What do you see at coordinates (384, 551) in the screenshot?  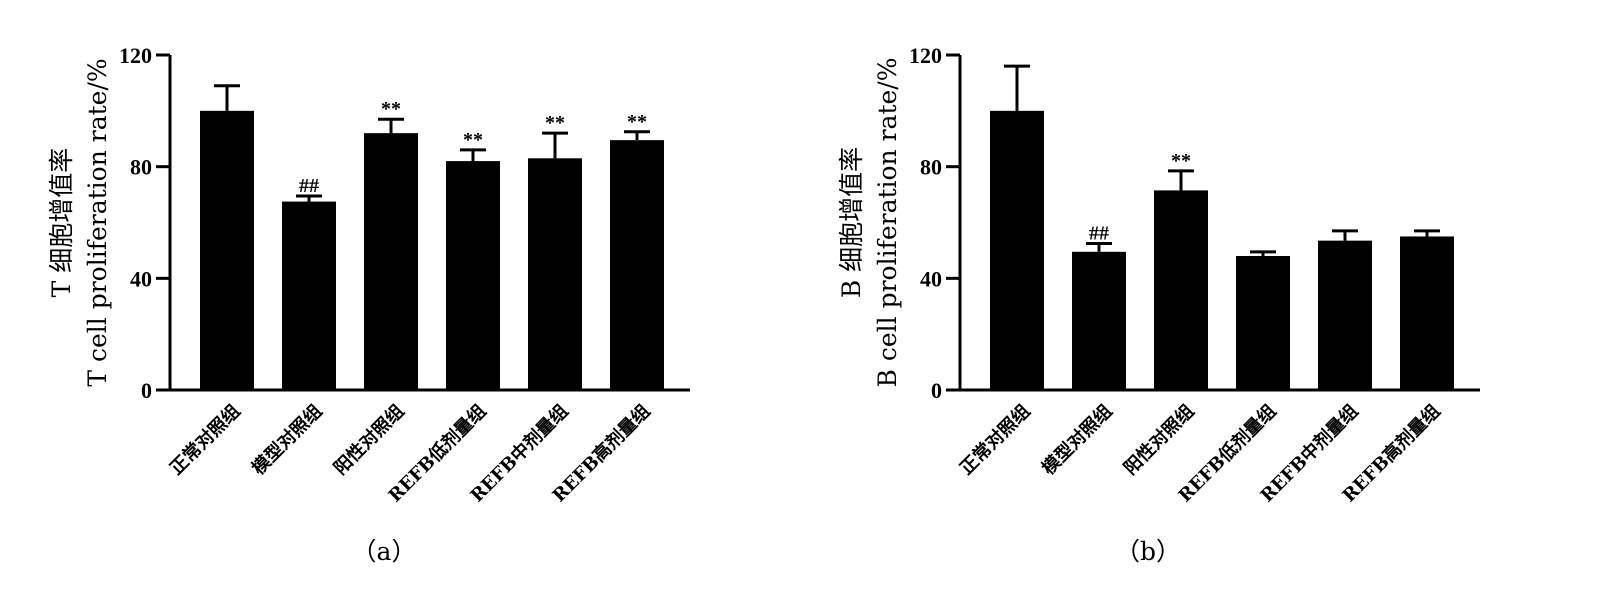 I see `panel-label: （a）` at bounding box center [384, 551].